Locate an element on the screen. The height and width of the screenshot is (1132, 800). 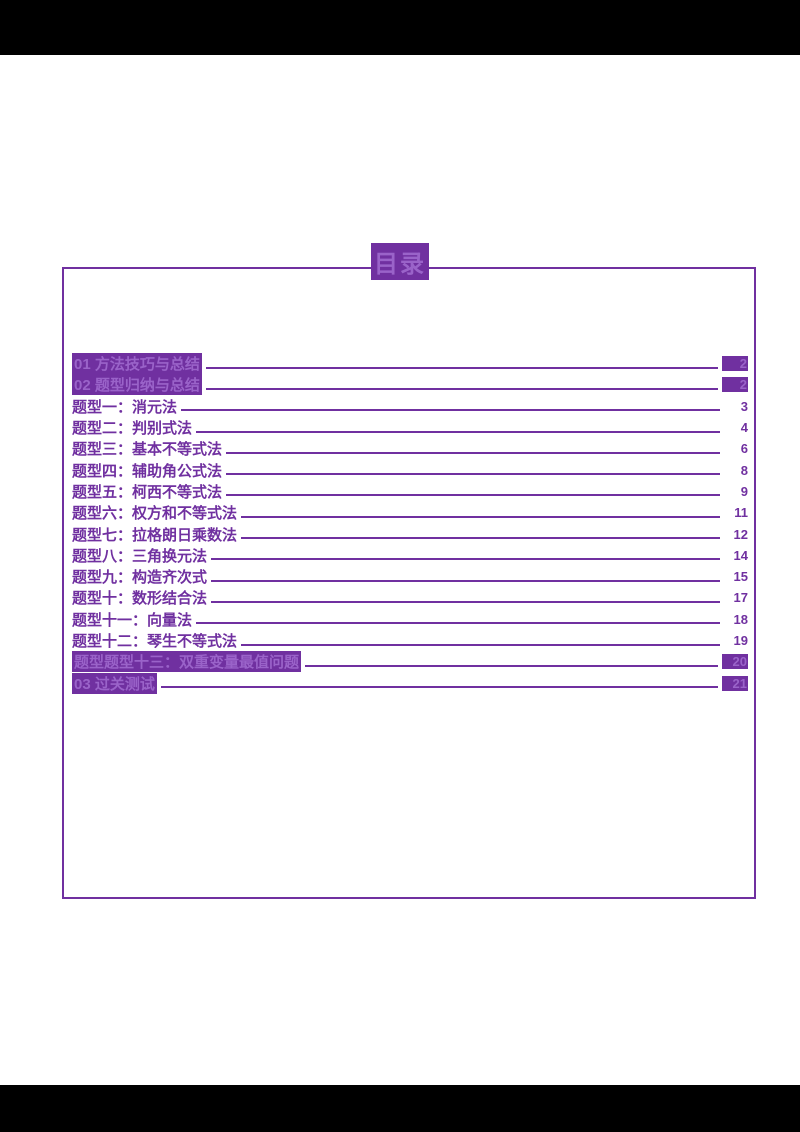
toc-page-number: 8 is located at coordinates (744, 470).